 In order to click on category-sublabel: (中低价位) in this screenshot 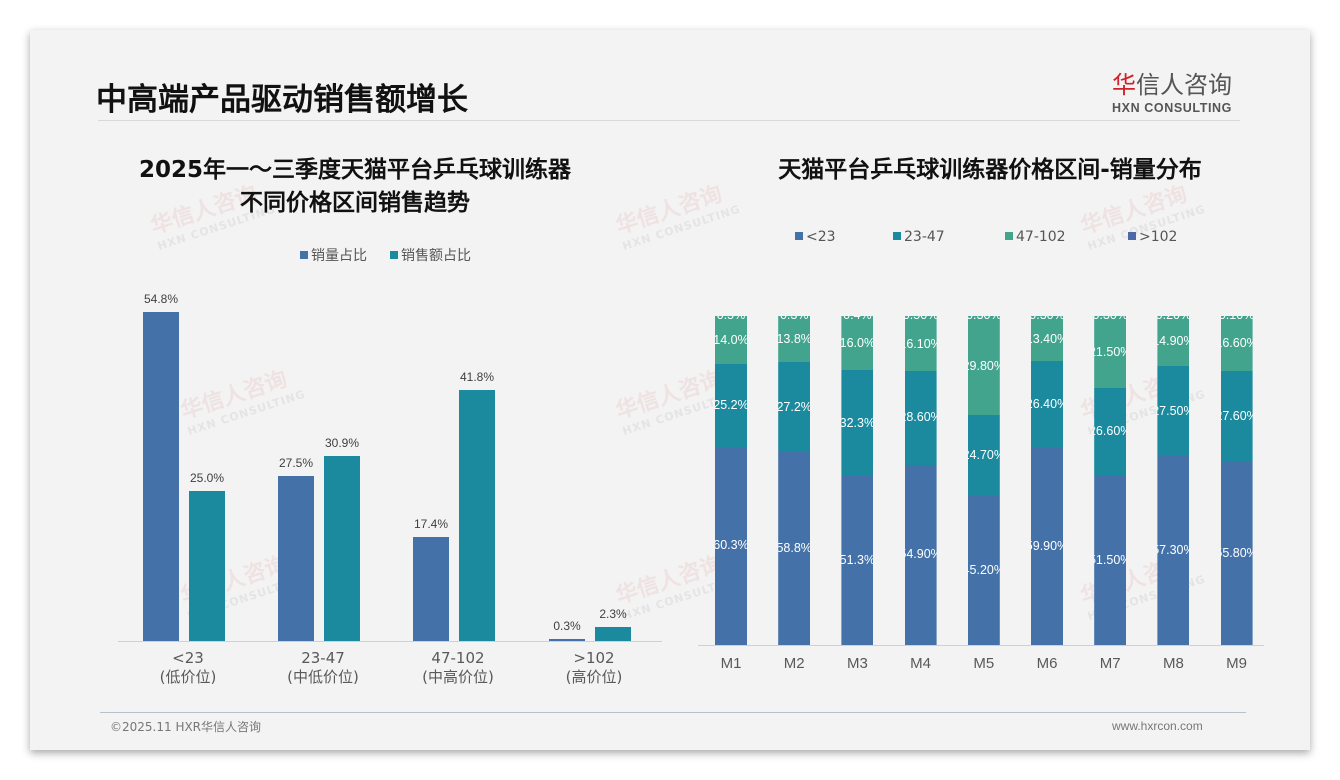, I will do `click(323, 677)`.